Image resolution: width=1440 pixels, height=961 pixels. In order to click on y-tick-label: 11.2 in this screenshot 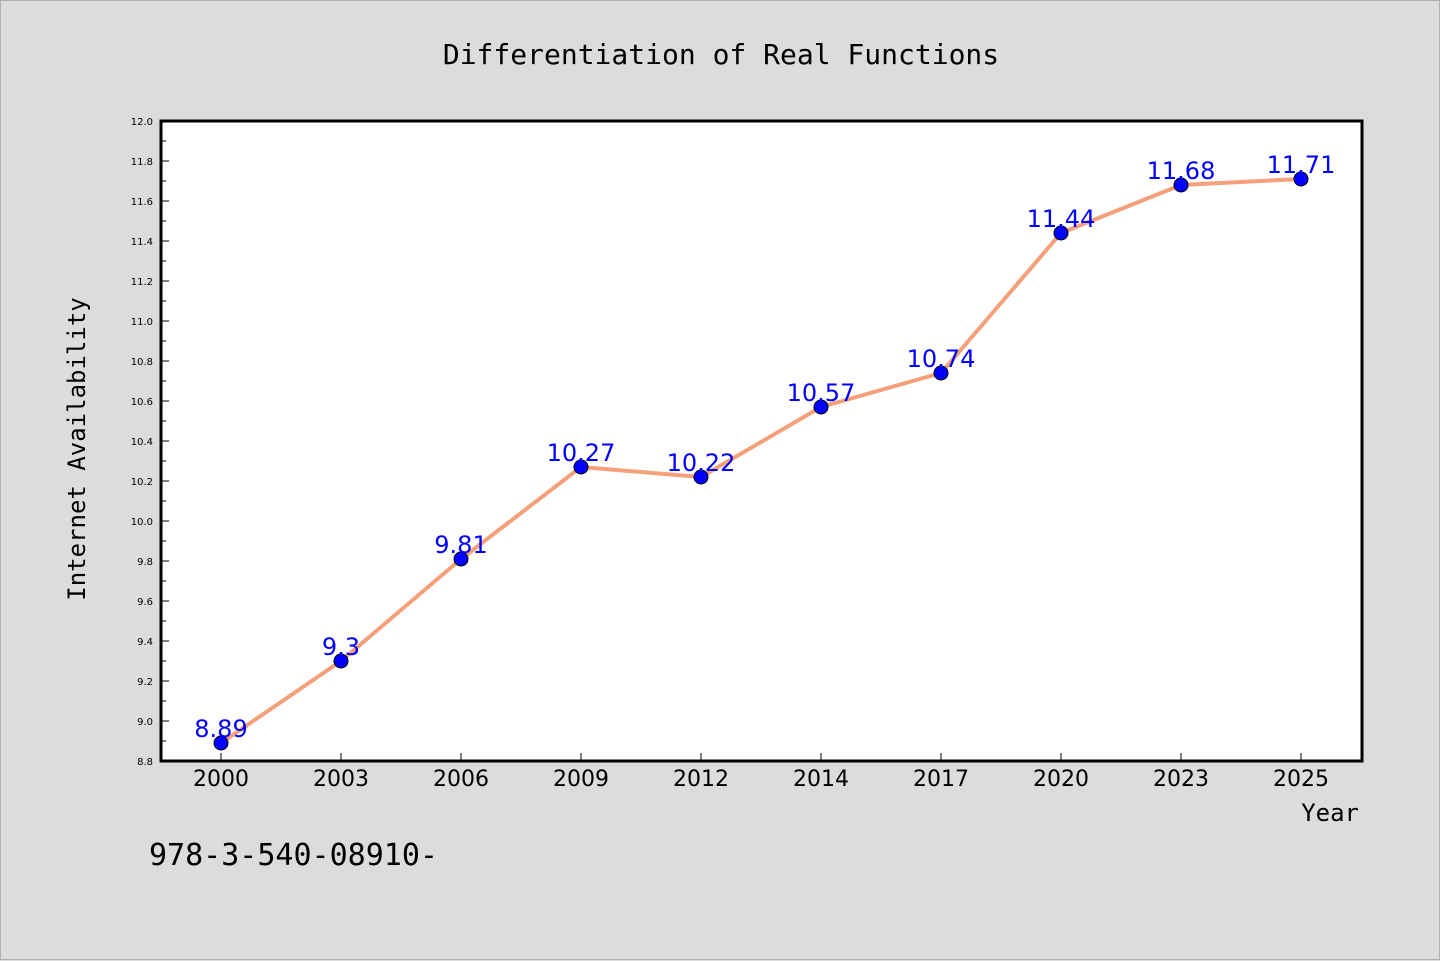, I will do `click(142, 282)`.